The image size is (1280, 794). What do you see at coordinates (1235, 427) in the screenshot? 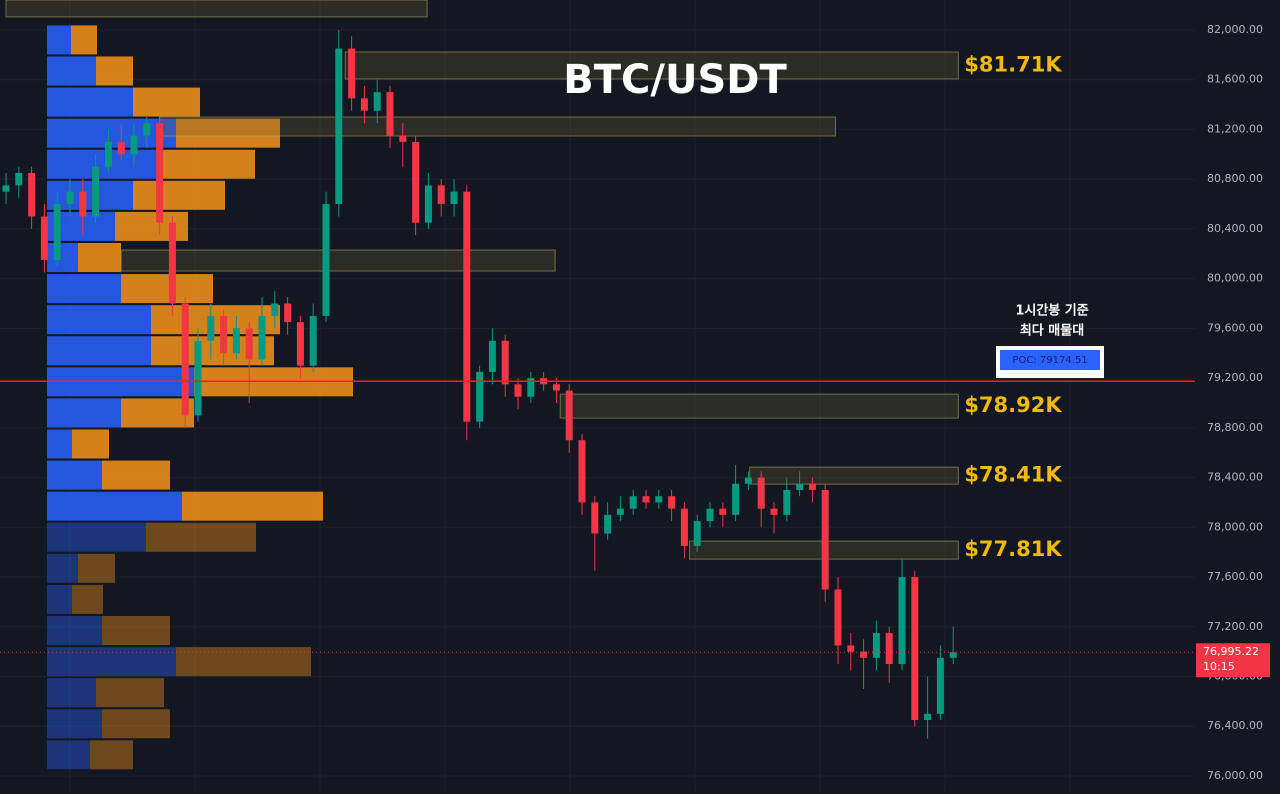
I see `y-tick-label: 78,800.00` at bounding box center [1235, 427].